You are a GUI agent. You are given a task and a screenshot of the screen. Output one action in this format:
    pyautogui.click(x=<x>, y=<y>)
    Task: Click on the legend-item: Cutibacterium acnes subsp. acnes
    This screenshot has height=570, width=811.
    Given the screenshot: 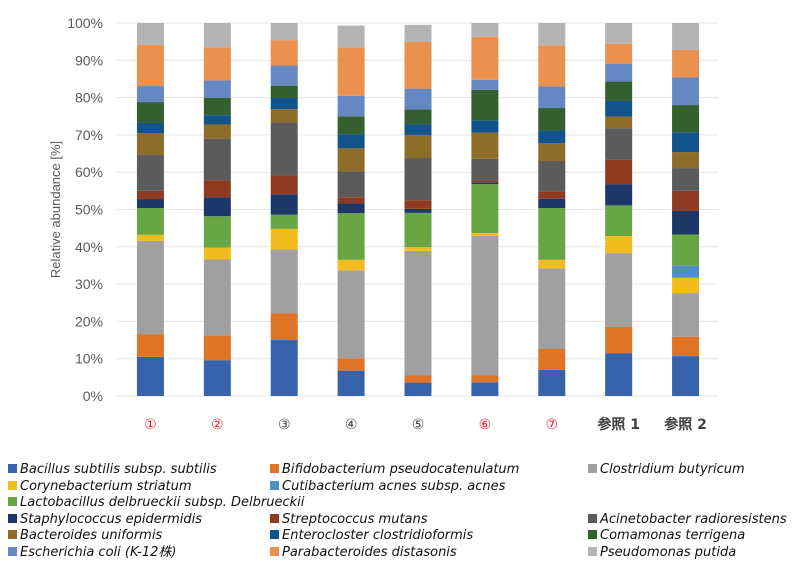 What is the action you would take?
    pyautogui.click(x=387, y=487)
    